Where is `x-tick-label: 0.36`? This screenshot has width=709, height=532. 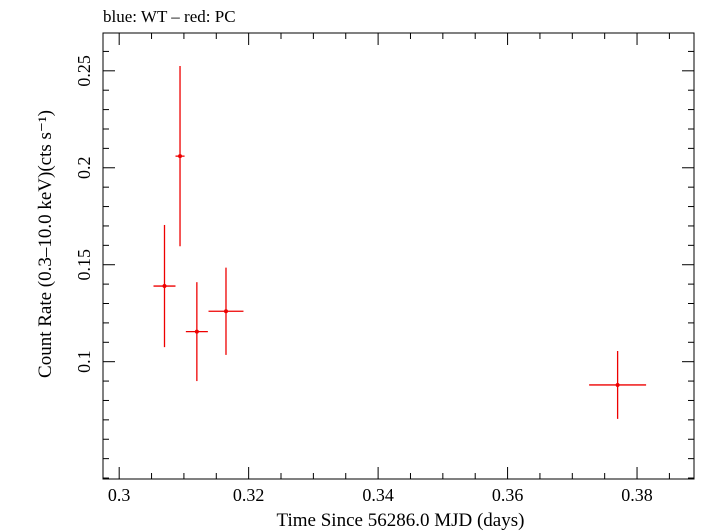
x-tick-label: 0.36 is located at coordinates (508, 495).